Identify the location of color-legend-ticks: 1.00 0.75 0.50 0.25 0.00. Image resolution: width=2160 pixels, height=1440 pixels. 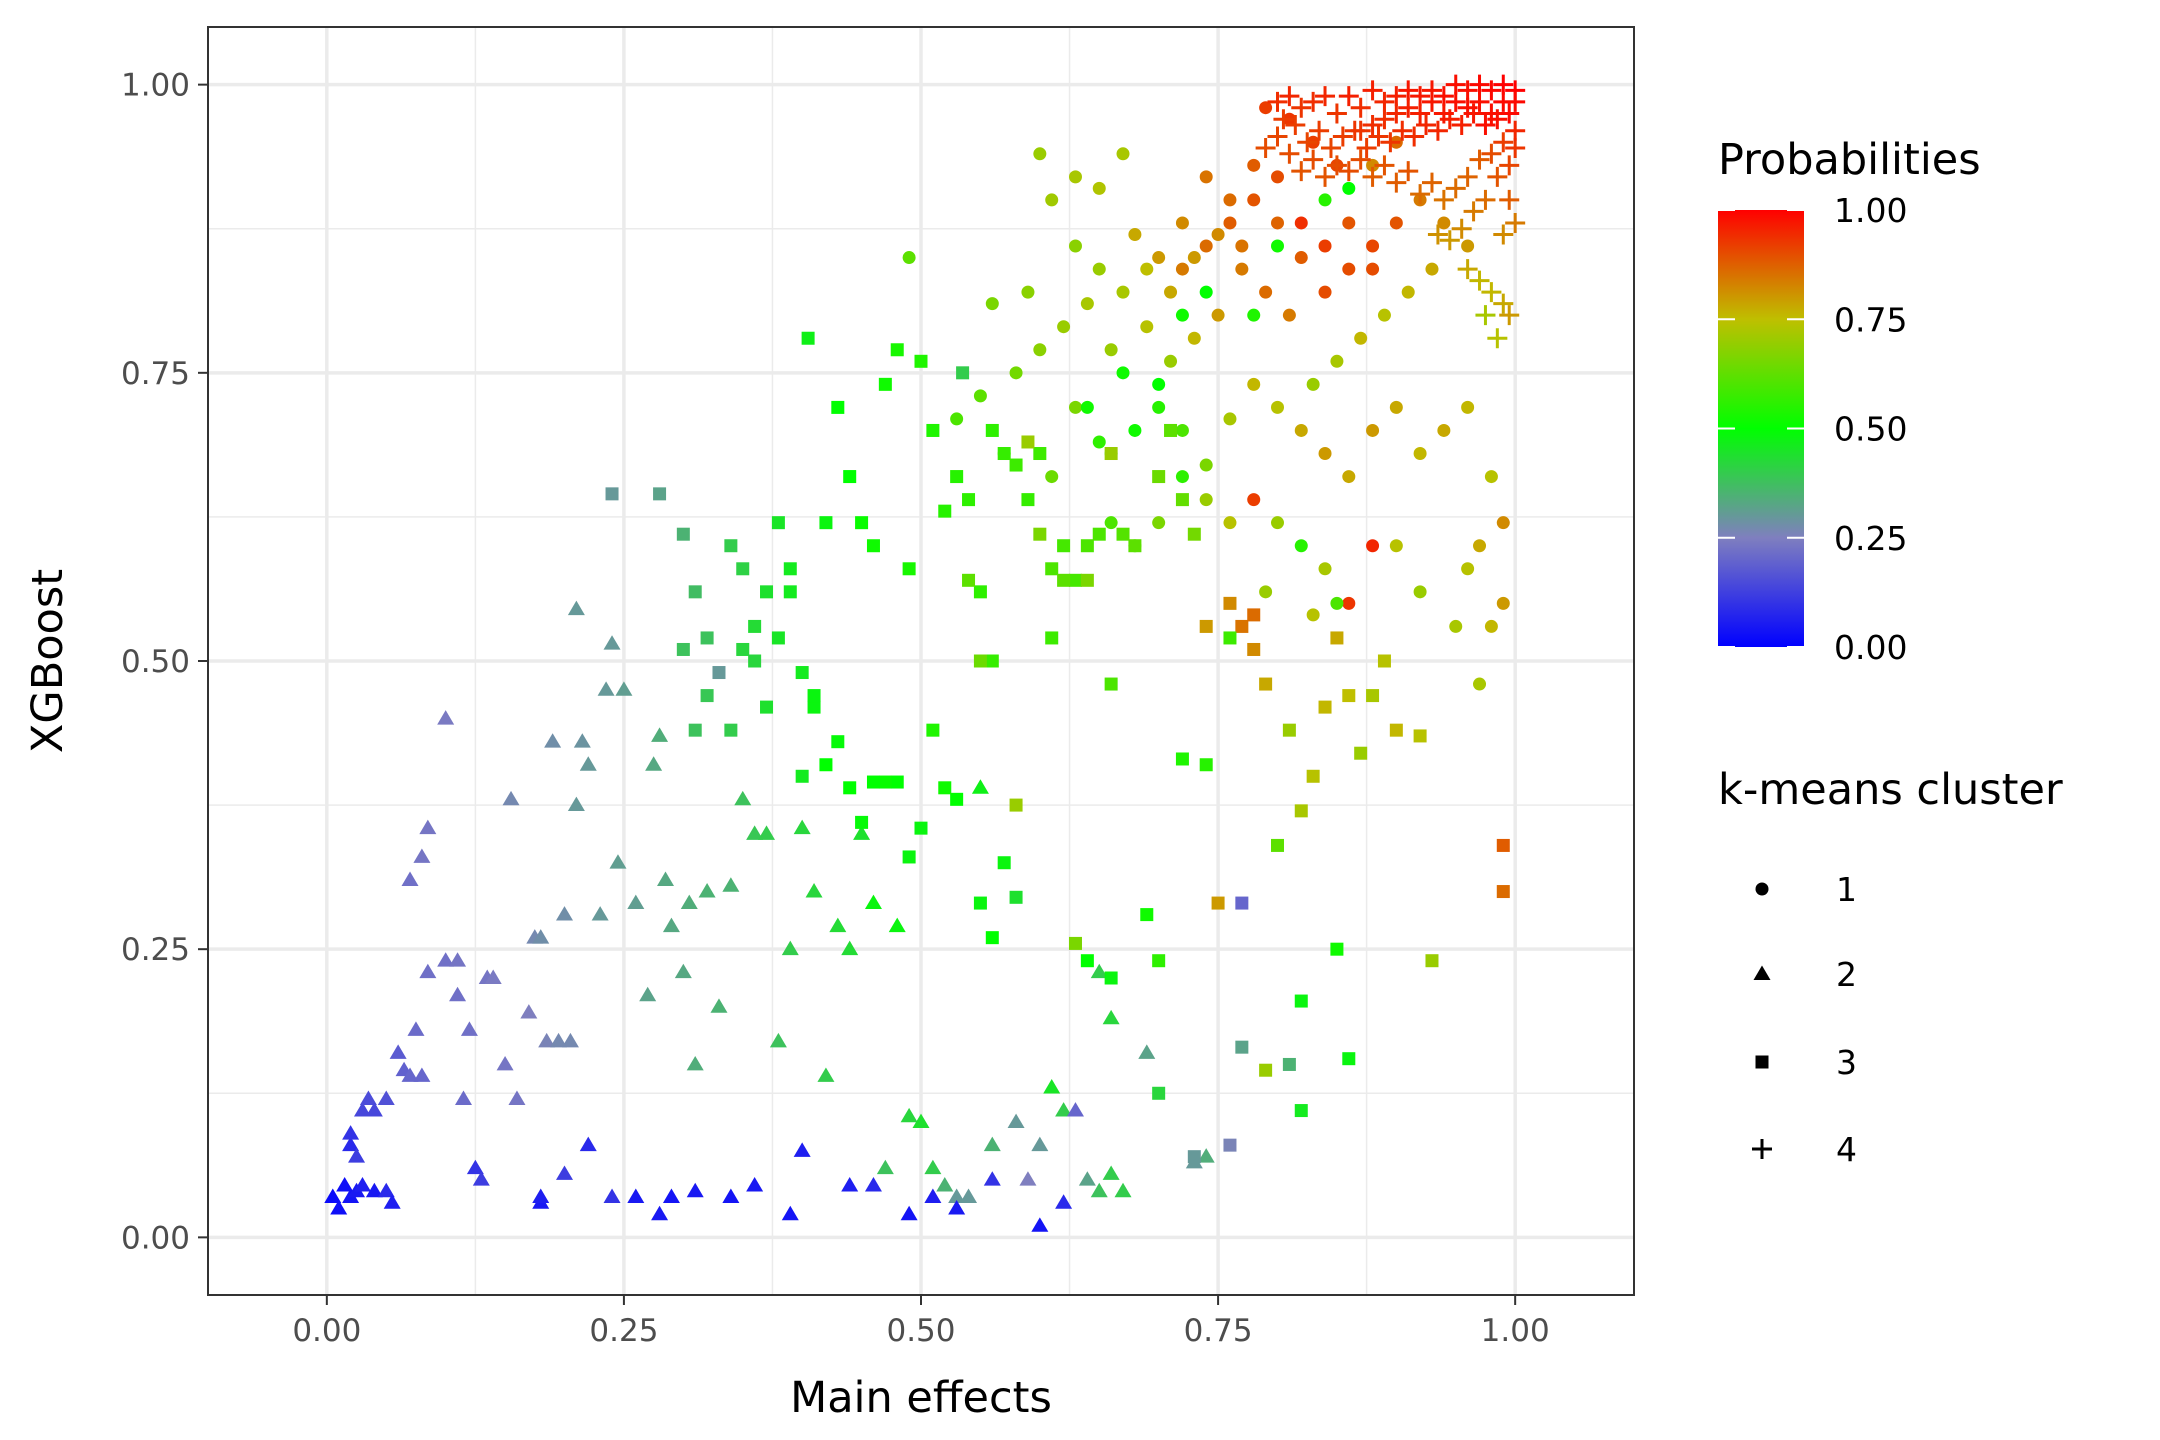
(1812, 429).